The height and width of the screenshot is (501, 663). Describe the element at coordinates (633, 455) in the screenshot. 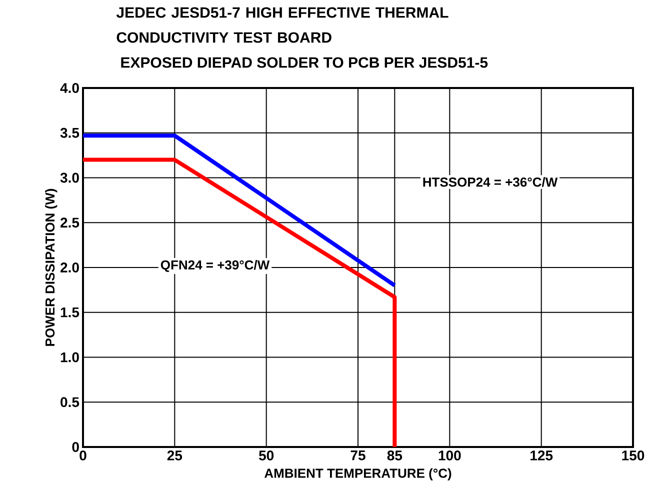

I see `x-tick-label: 150` at that location.